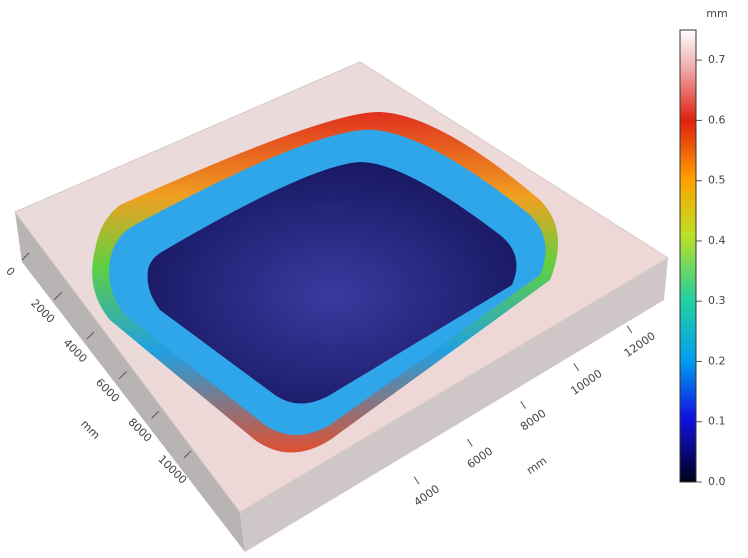 This screenshot has height=558, width=748. I want to click on yaxis-tick-label: 8000, so click(533, 420).